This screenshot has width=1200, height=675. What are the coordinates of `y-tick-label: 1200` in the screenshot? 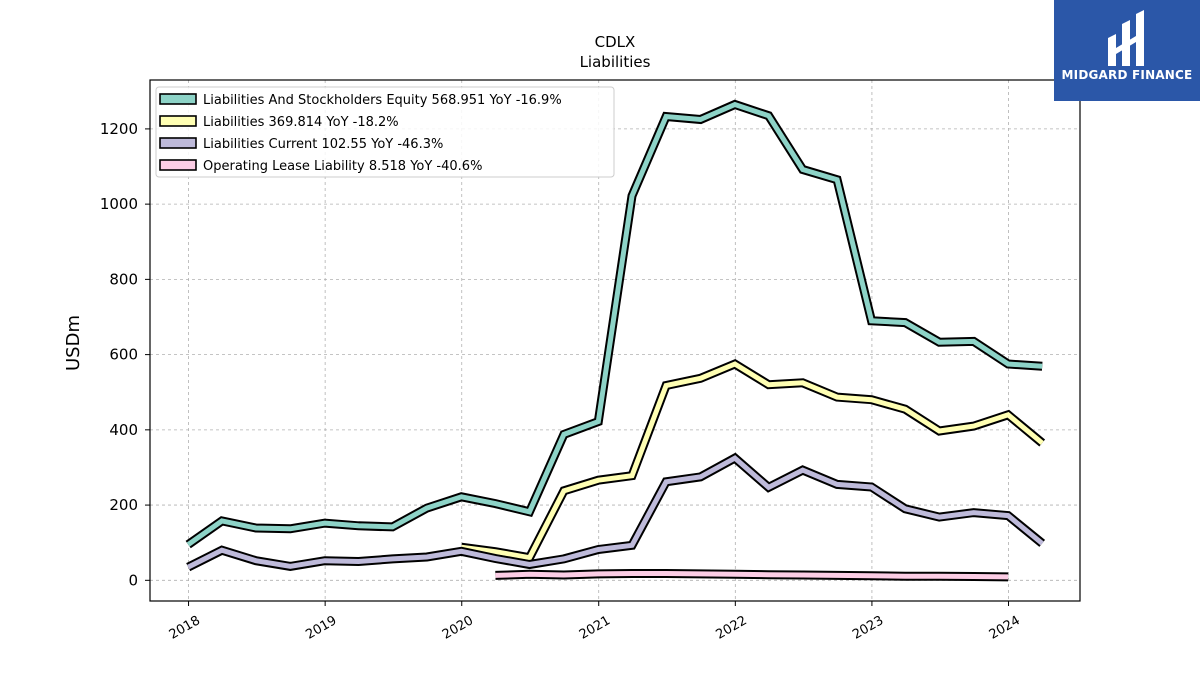 It's located at (119, 129).